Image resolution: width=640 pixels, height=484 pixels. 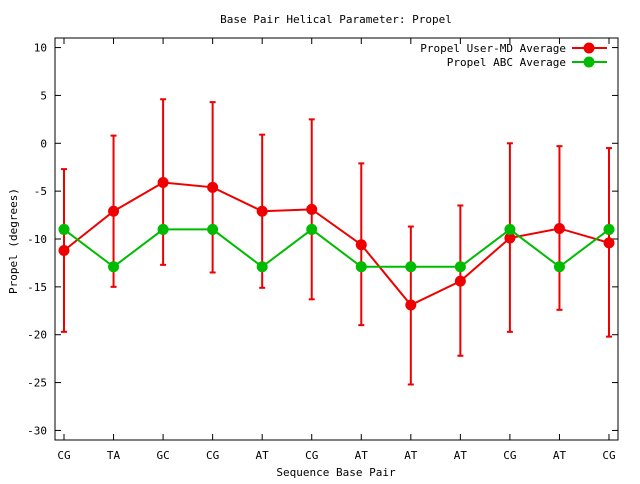 I want to click on legend-marker-abc, so click(x=589, y=62).